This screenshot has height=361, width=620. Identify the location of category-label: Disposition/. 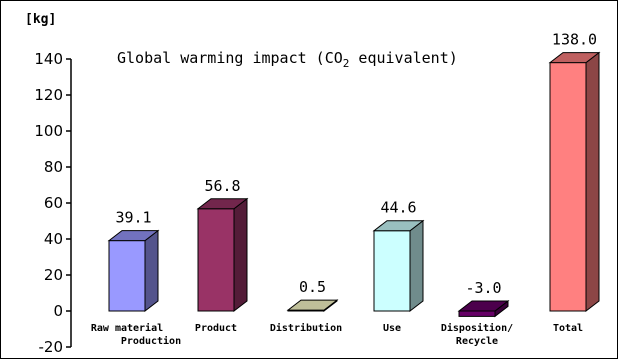
(477, 328).